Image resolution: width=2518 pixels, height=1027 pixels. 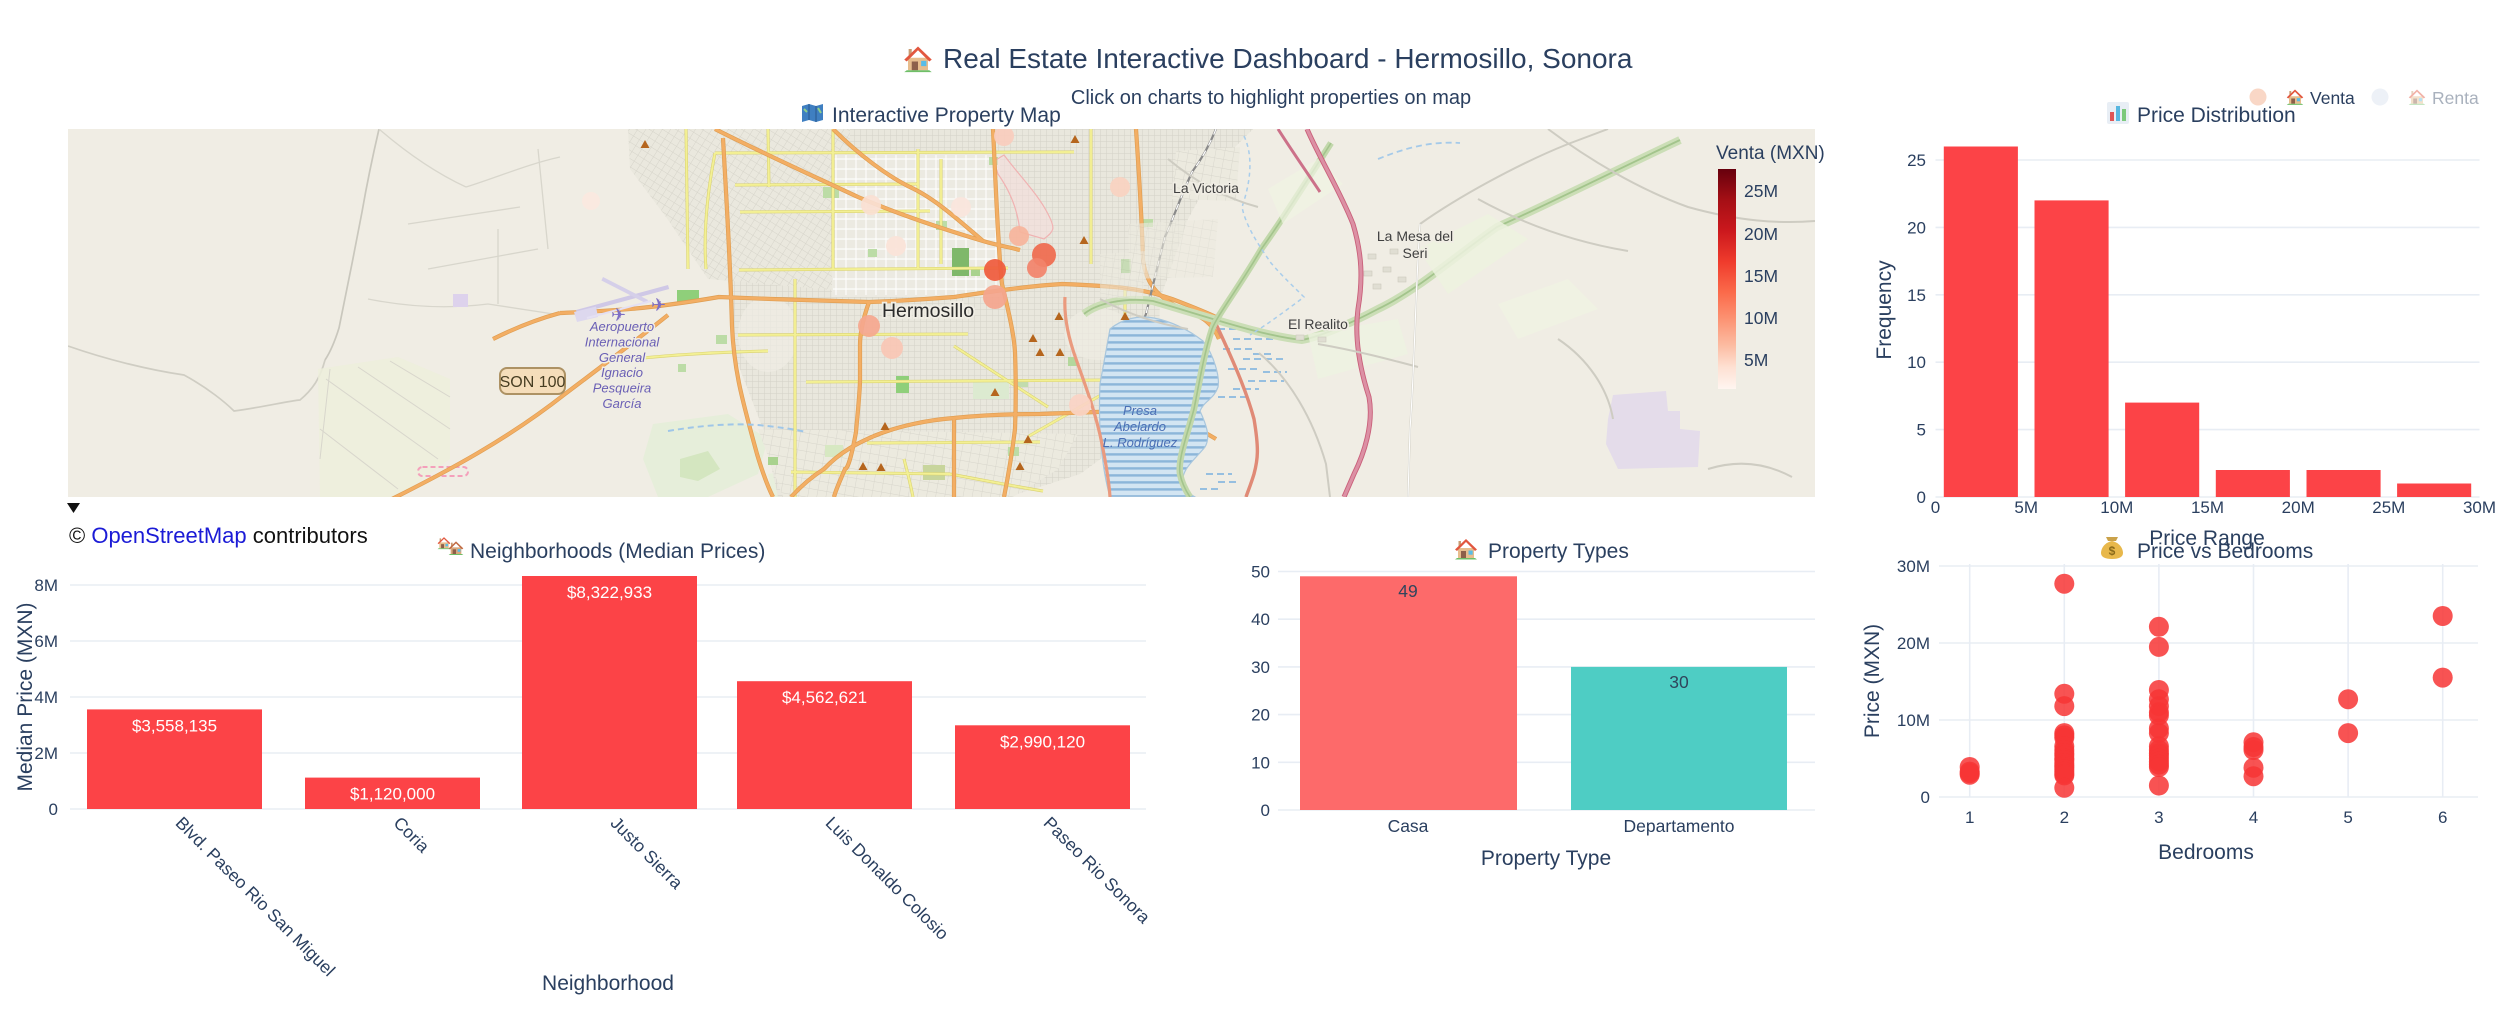 I want to click on svg-text: SON 100, so click(x=533, y=382).